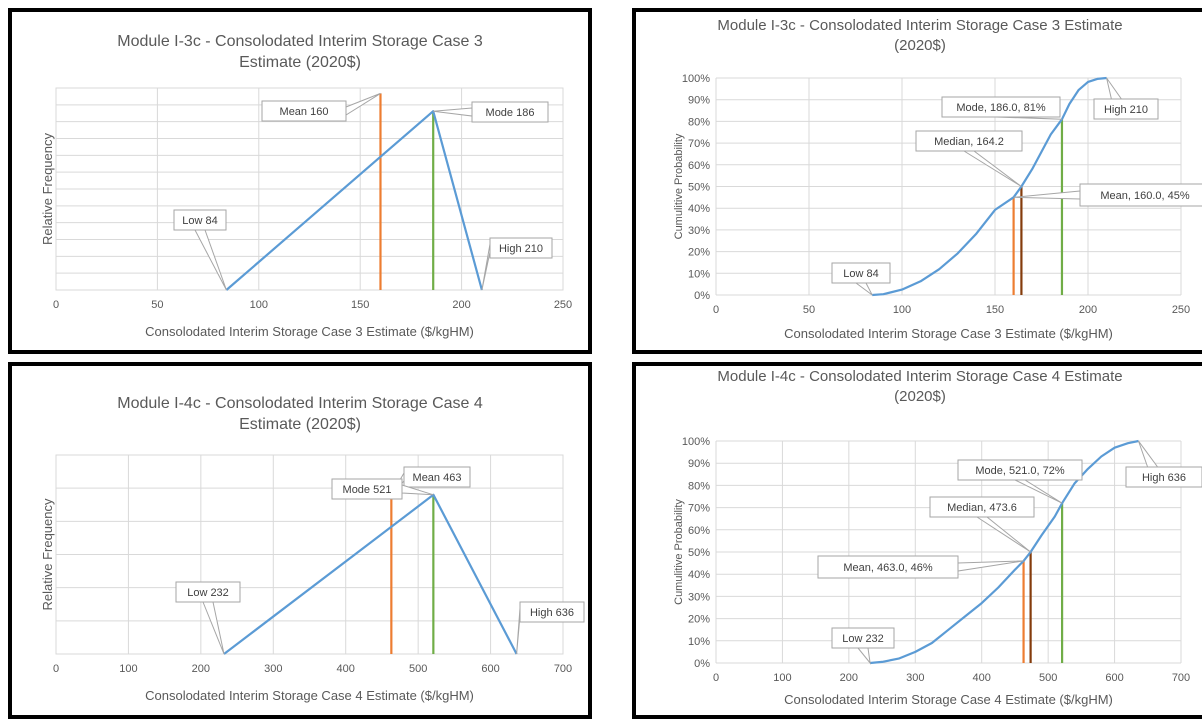 This screenshot has height=719, width=1202. I want to click on y-tick-label: 10%, so click(699, 642).